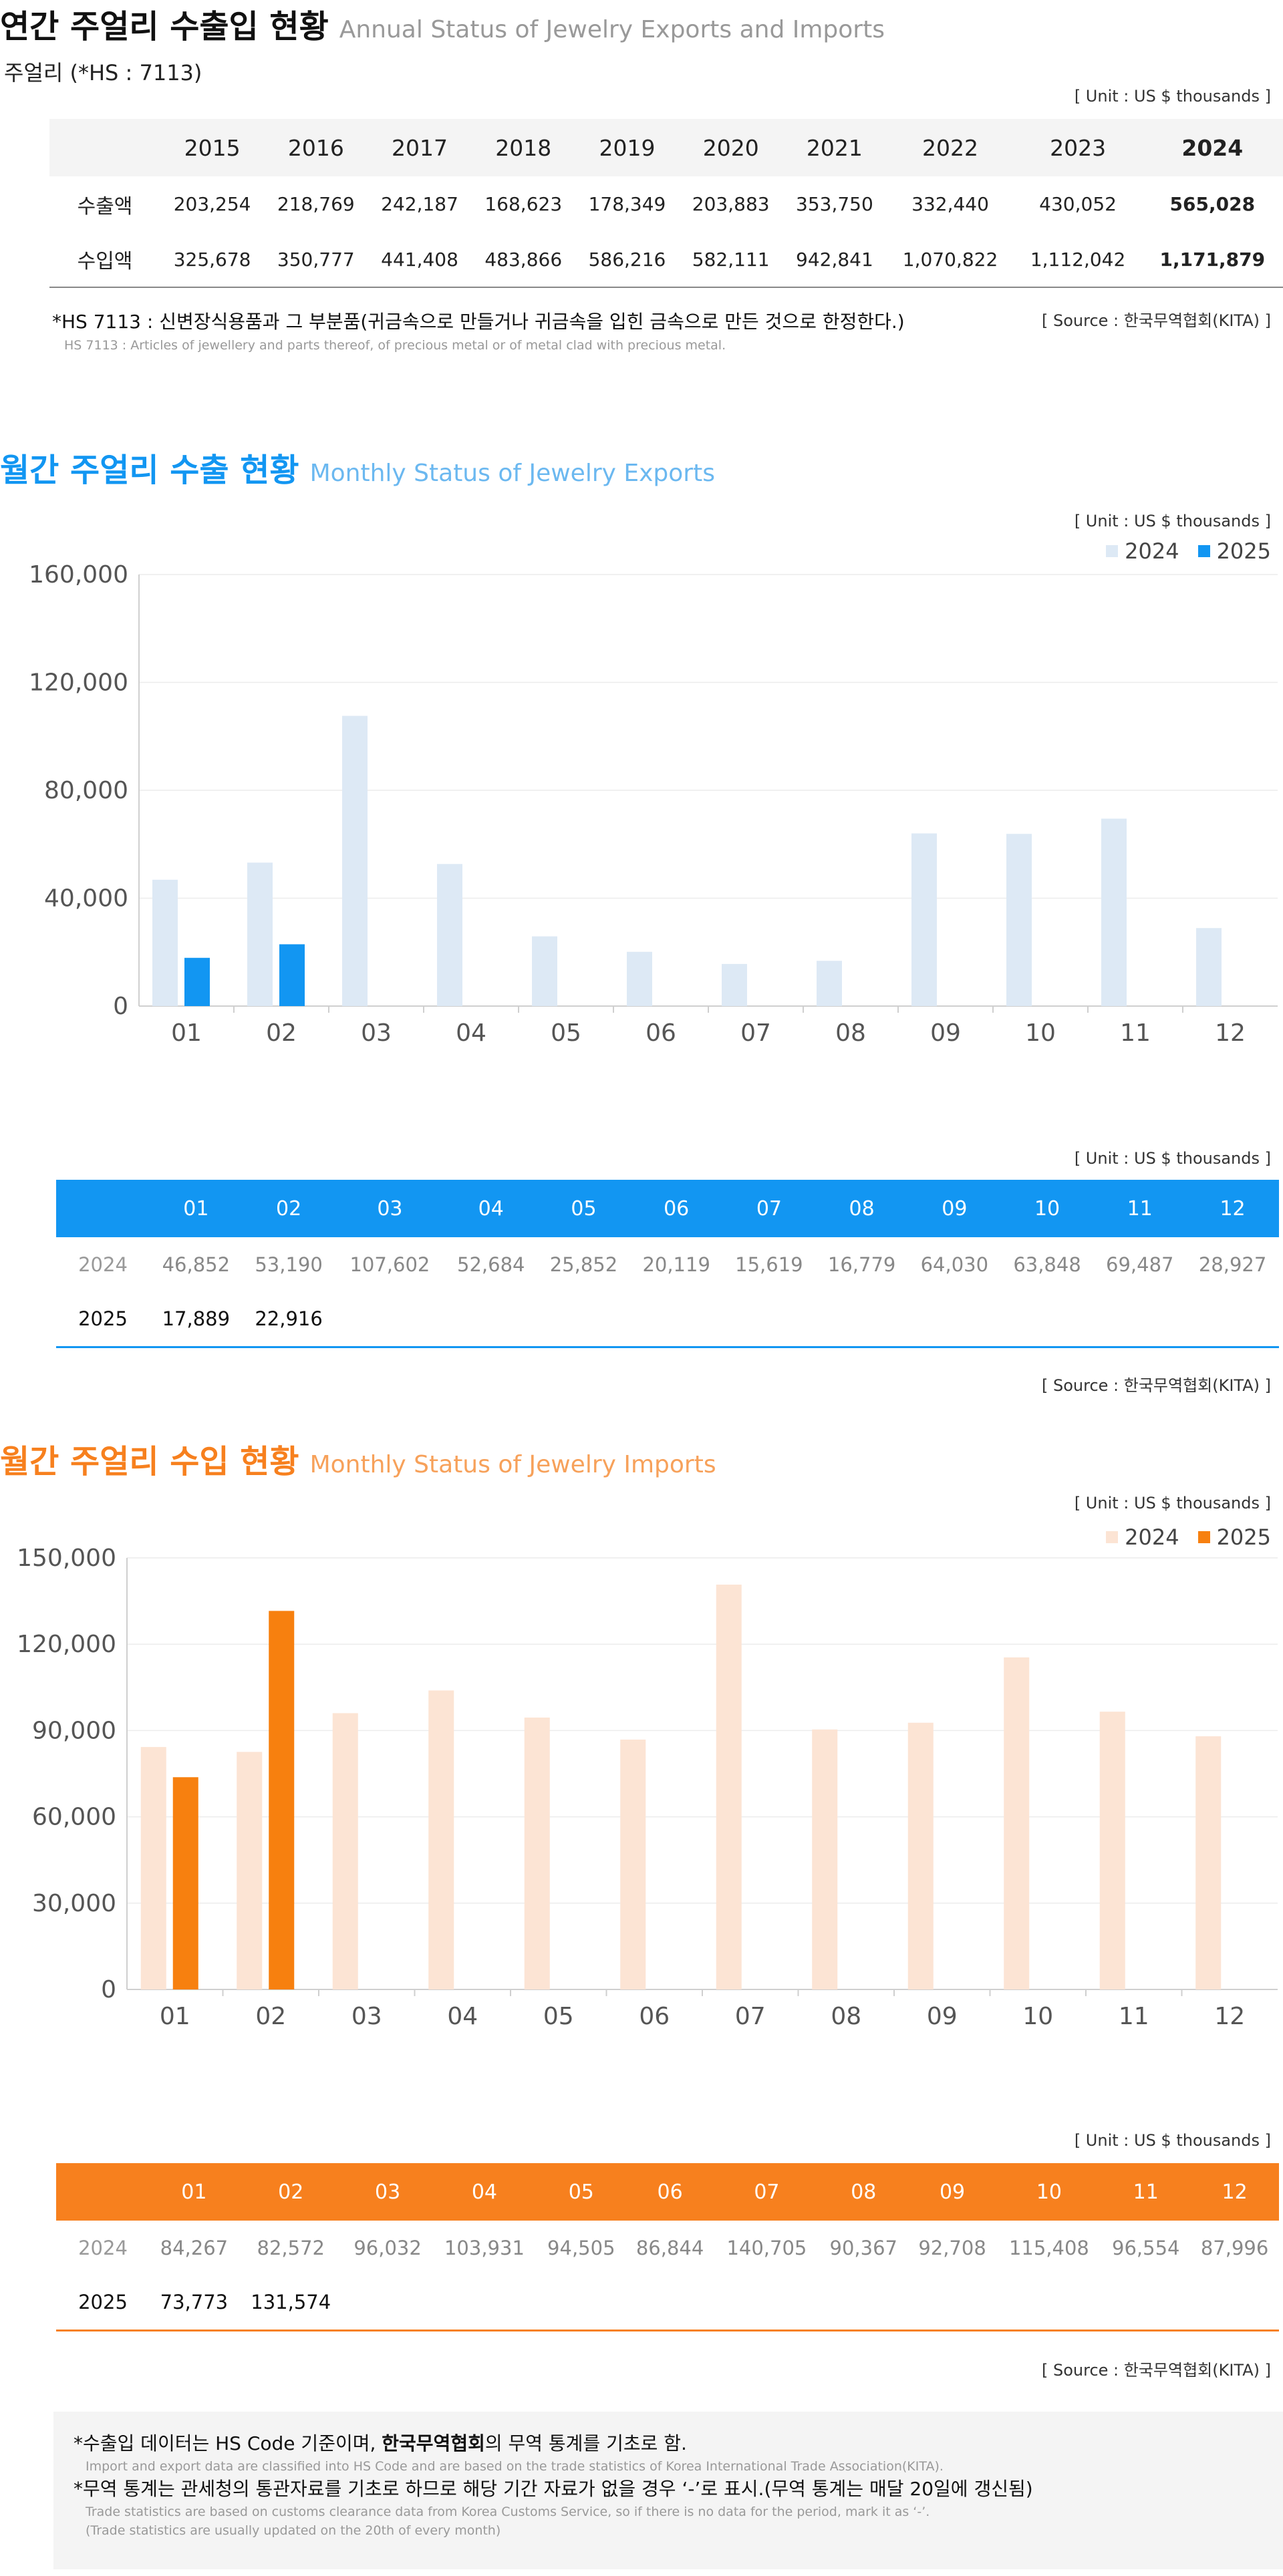 The image size is (1283, 2576). What do you see at coordinates (566, 1033) in the screenshot?
I see `exports-xtick-label: 05` at bounding box center [566, 1033].